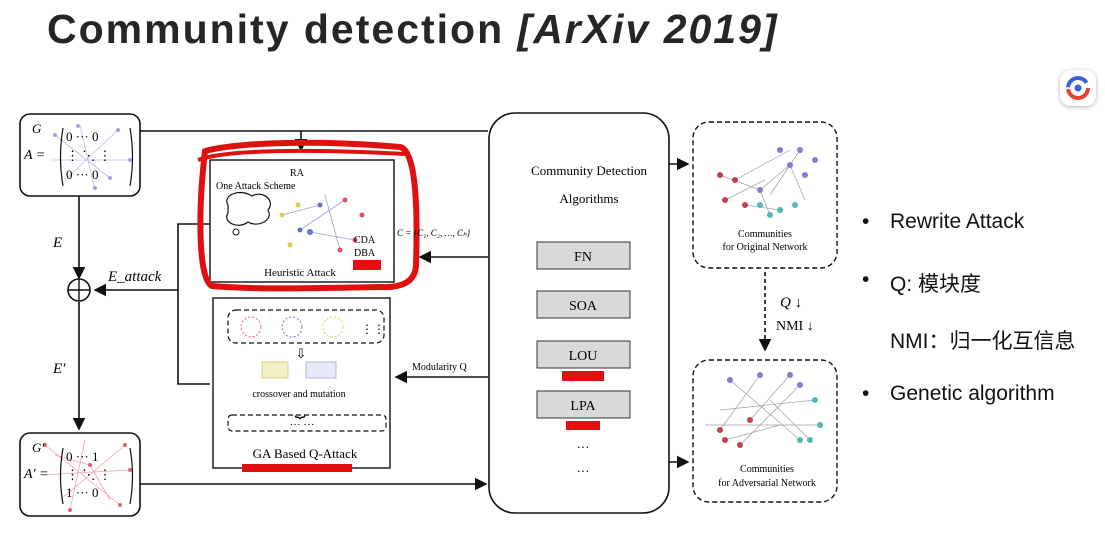  What do you see at coordinates (82, 174) in the screenshot?
I see `input-matrix-bottom: 0 ··· 0` at bounding box center [82, 174].